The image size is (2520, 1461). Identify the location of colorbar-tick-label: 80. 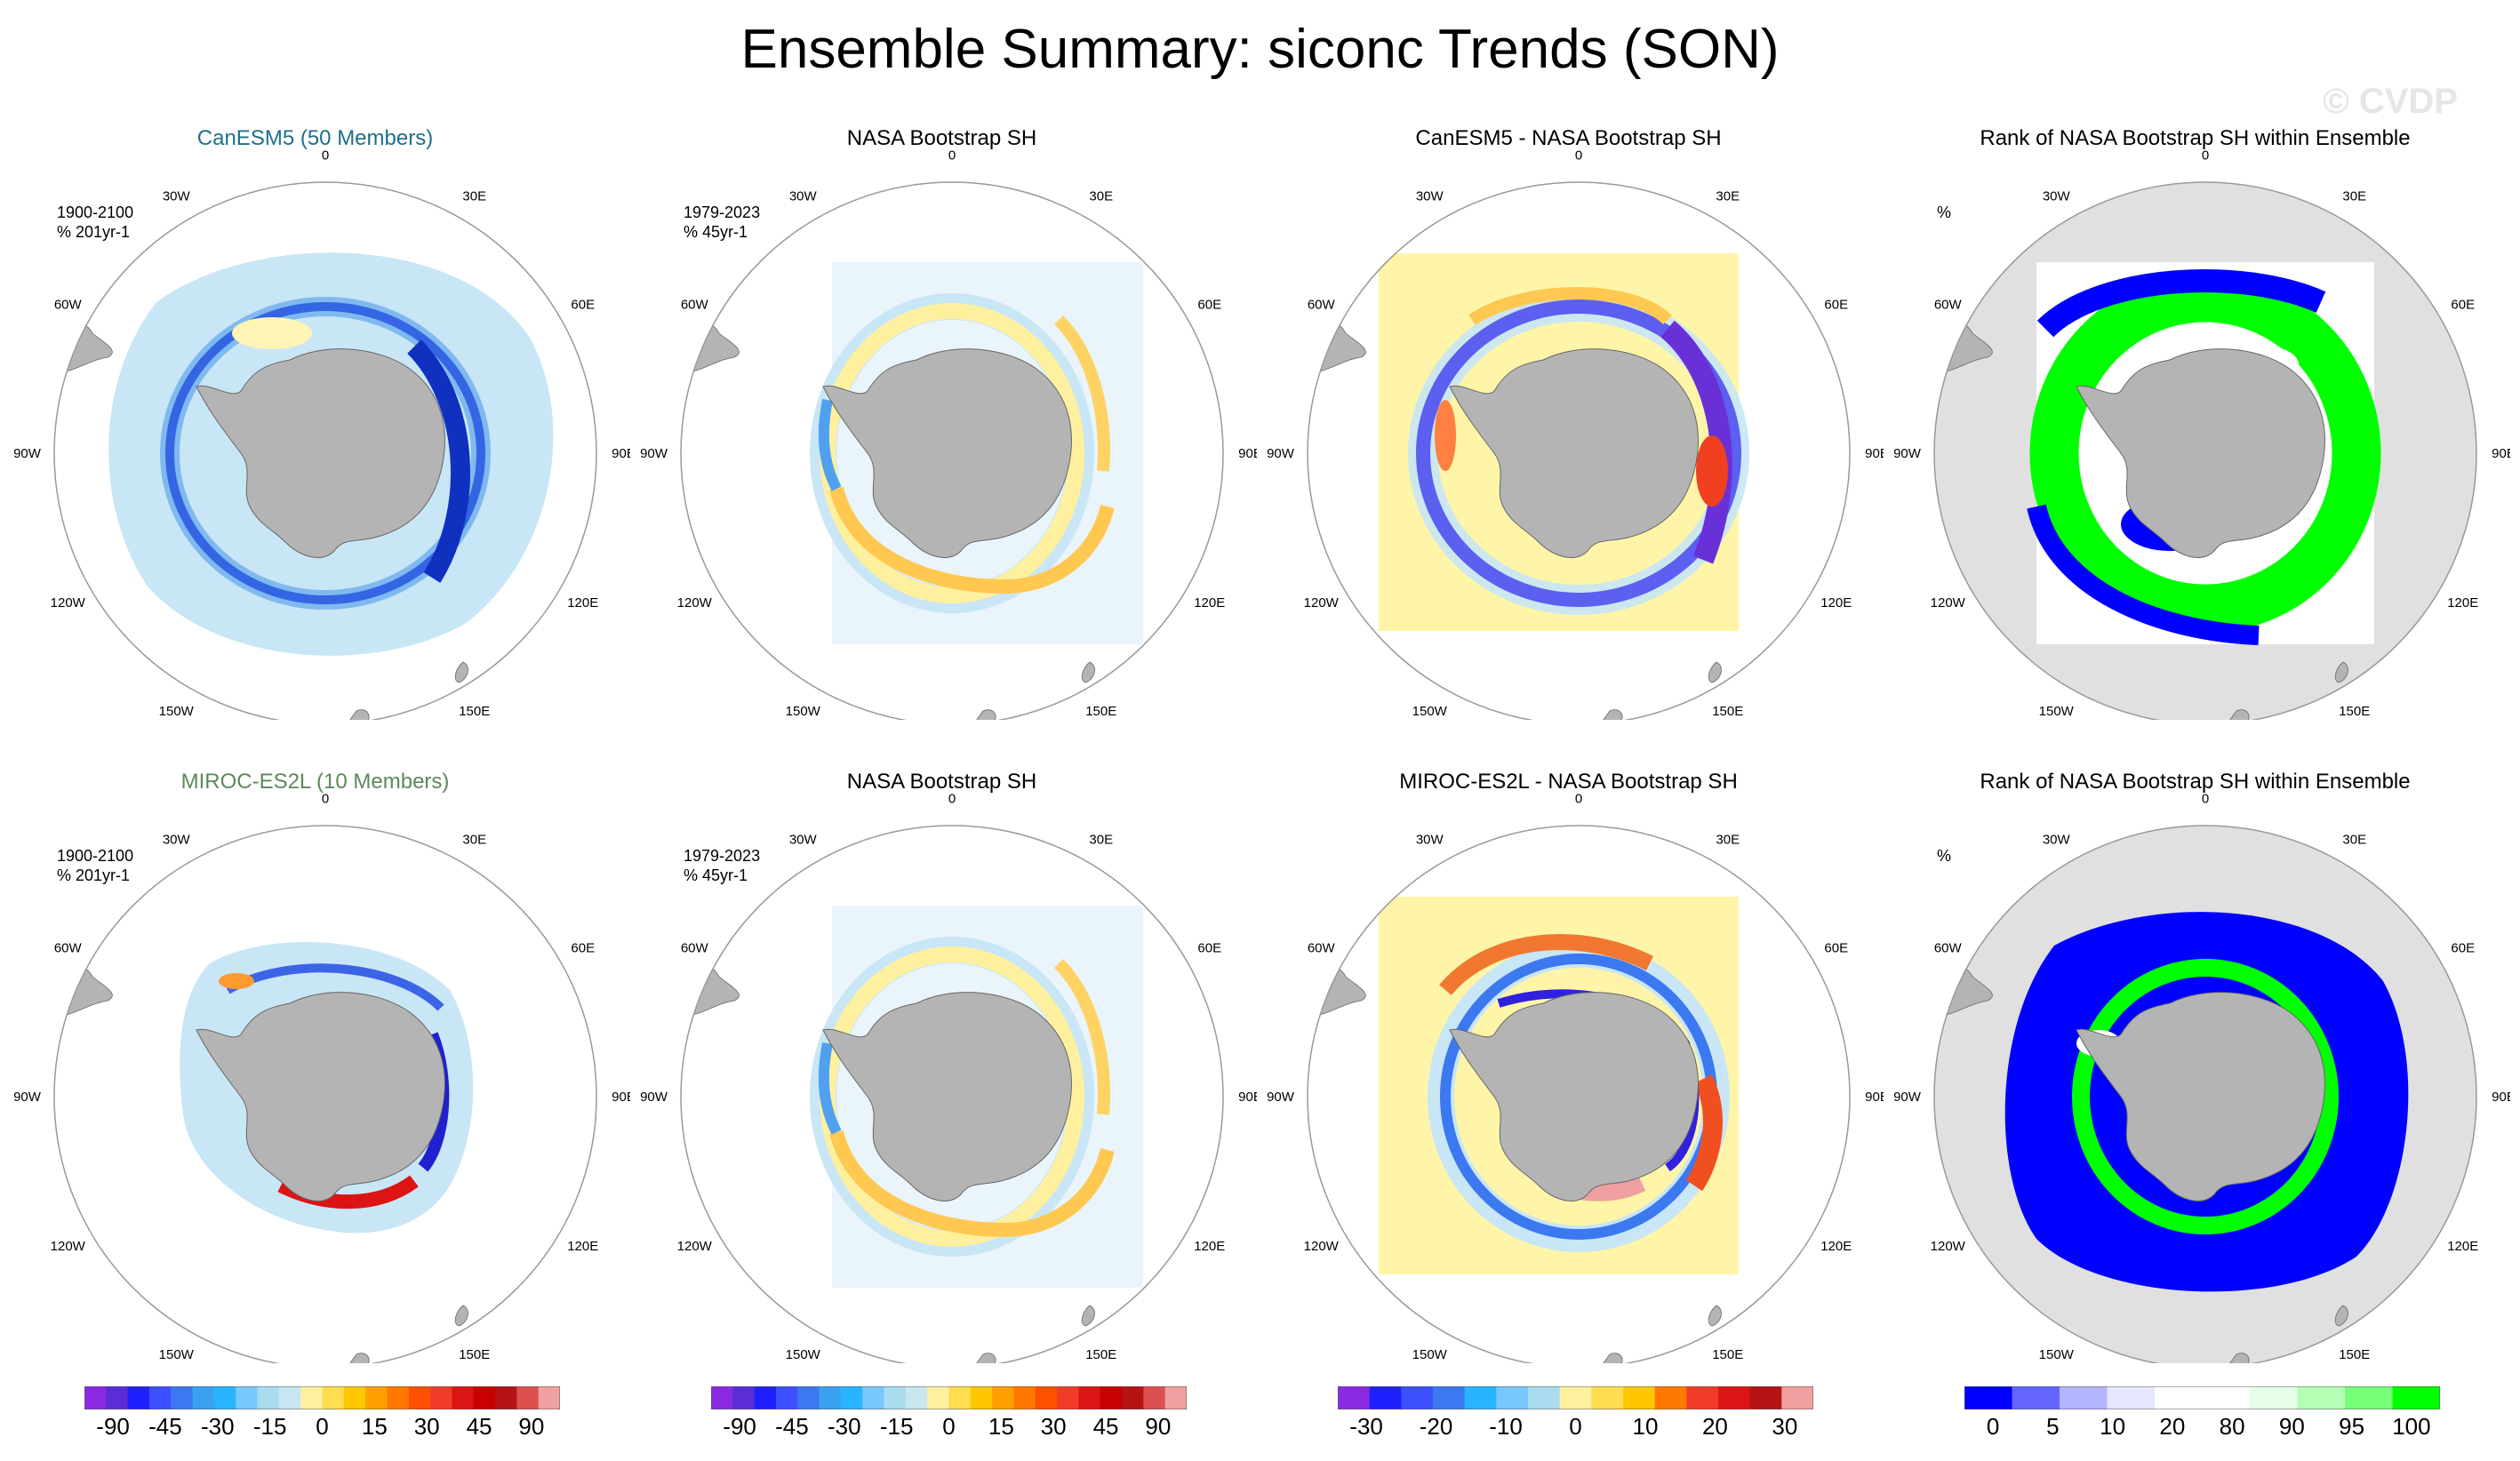
(2232, 1426).